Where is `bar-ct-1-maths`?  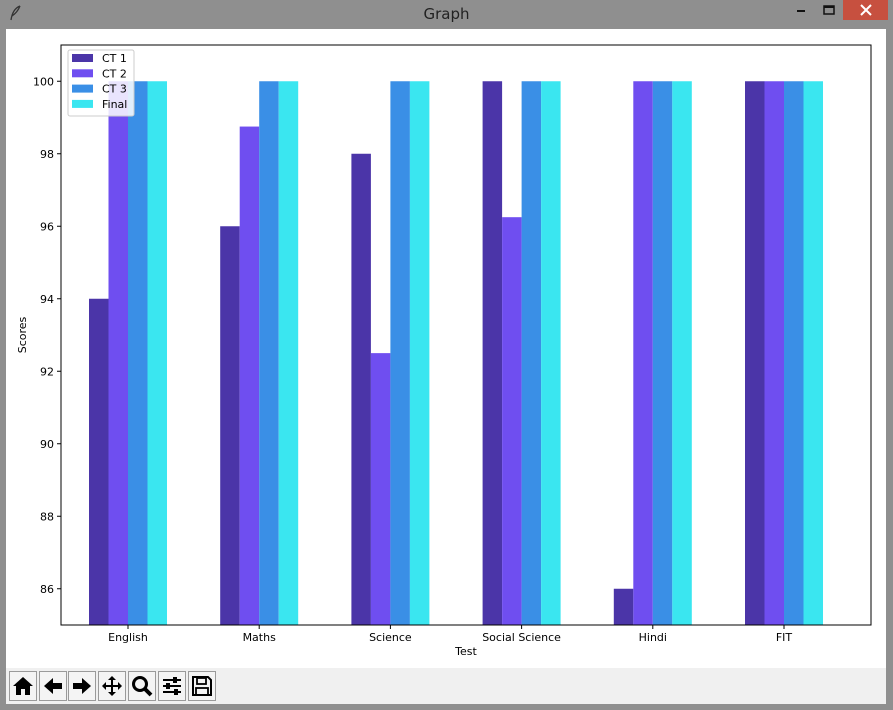
bar-ct-1-maths is located at coordinates (230, 425).